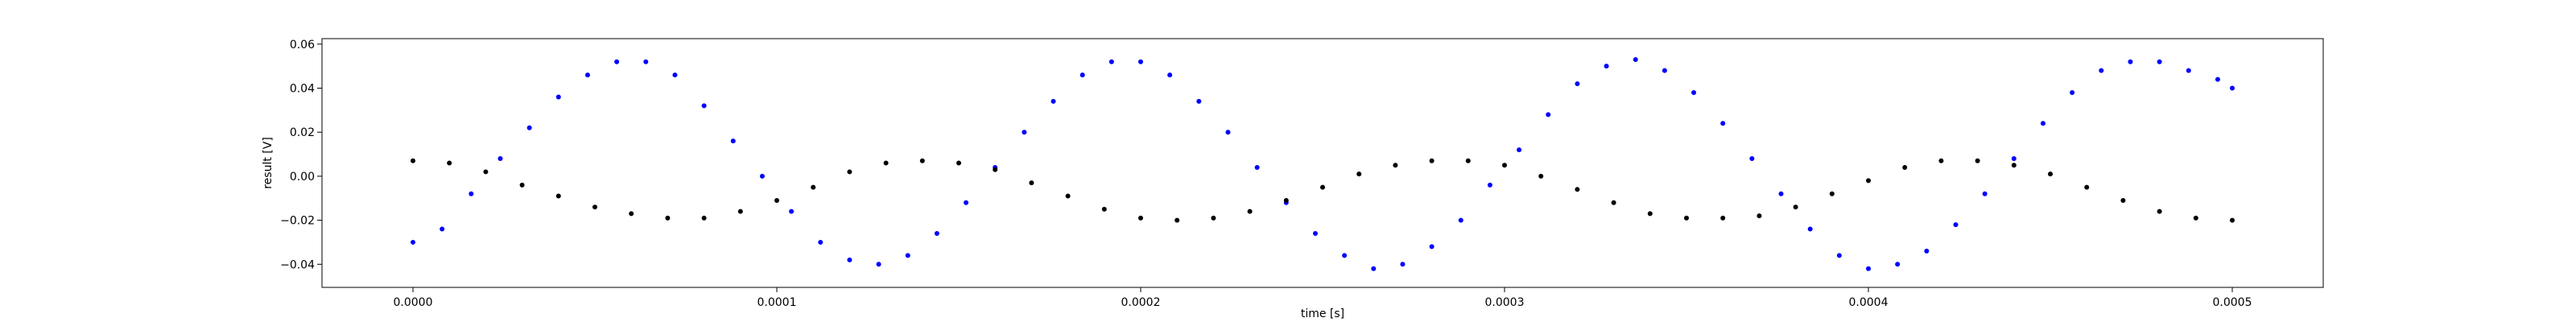 The image size is (2576, 322). Describe the element at coordinates (1323, 298) in the screenshot. I see `x-axis-ticks: 0.0000 0.0001 0.0002 0.0003 0.0004 0.0005` at that location.